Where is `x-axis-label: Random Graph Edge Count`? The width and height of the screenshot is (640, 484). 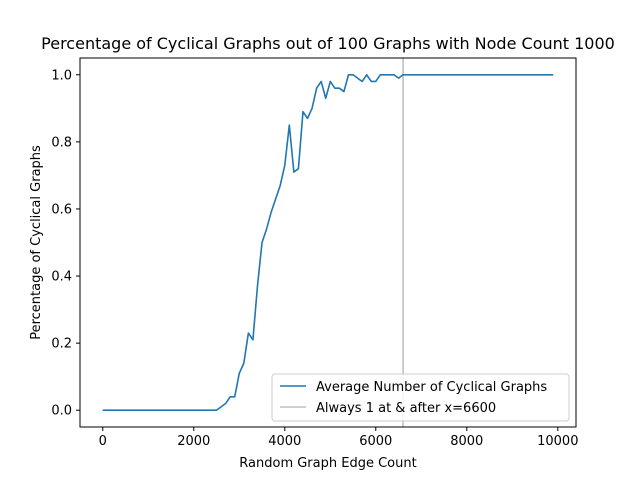
x-axis-label: Random Graph Edge Count is located at coordinates (327, 463).